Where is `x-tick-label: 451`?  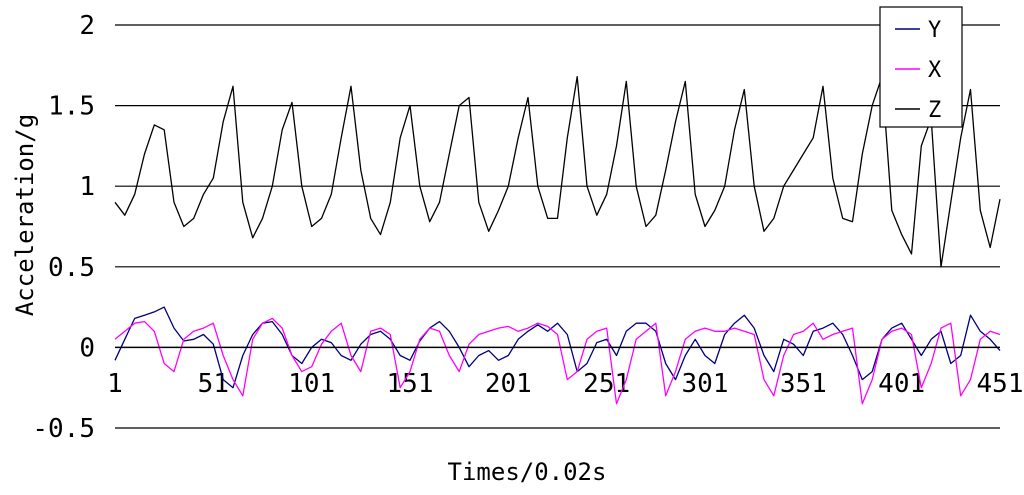
x-tick-label: 451 is located at coordinates (1000, 384).